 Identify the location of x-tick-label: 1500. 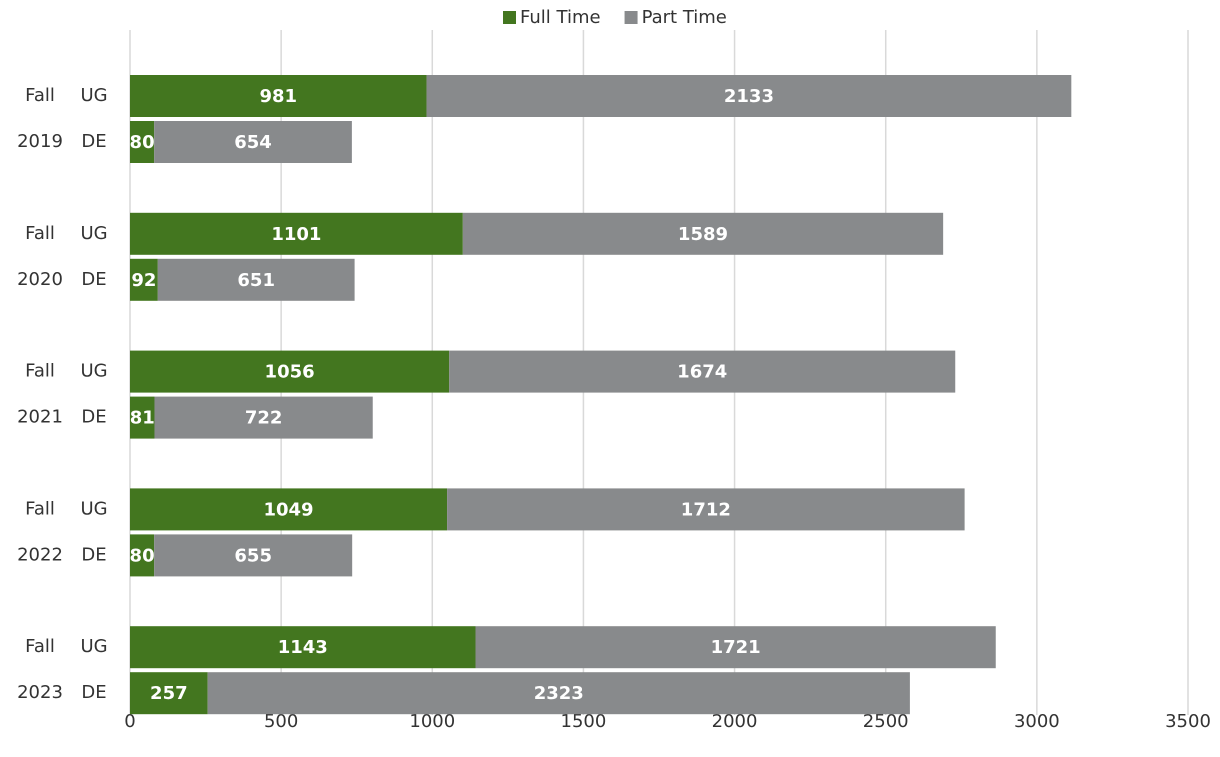
(584, 721).